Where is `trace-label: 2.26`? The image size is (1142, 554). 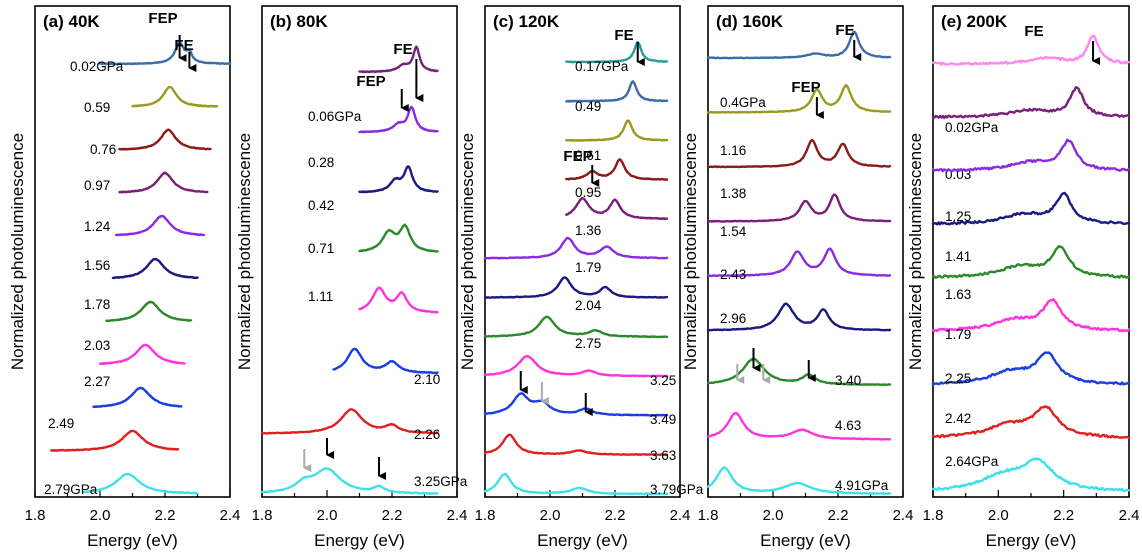
trace-label: 2.26 is located at coordinates (427, 434).